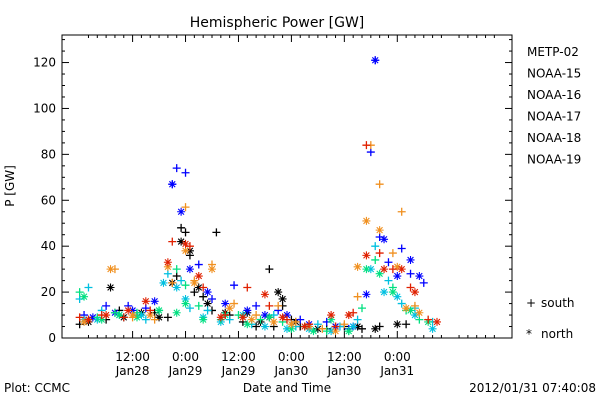 Image resolution: width=600 pixels, height=400 pixels. Describe the element at coordinates (48, 292) in the screenshot. I see `y-tick-label: 20` at that location.